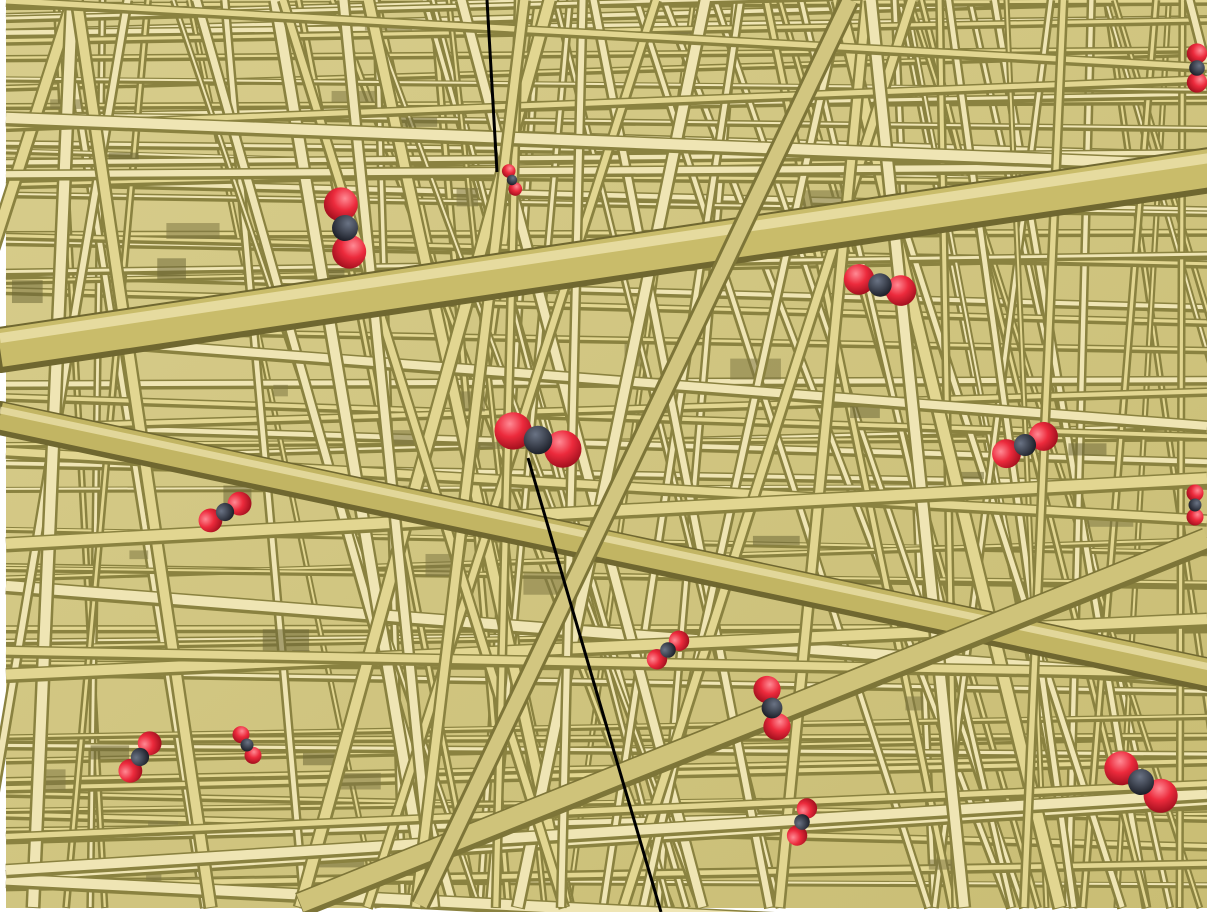 Image resolution: width=1207 pixels, height=912 pixels. Describe the element at coordinates (594, 684) in the screenshot. I see `pointer-line-bottom` at that location.